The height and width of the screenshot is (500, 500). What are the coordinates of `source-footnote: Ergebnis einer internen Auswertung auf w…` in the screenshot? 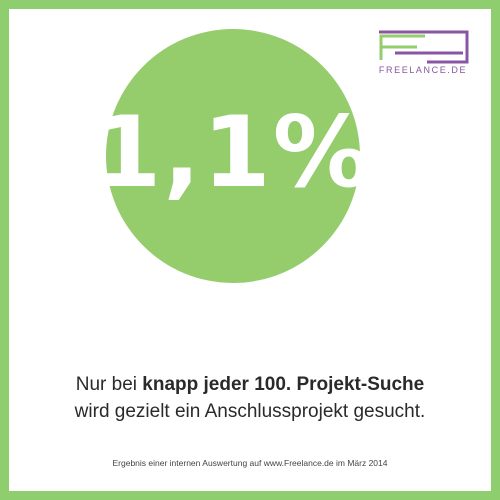 It's located at (250, 463).